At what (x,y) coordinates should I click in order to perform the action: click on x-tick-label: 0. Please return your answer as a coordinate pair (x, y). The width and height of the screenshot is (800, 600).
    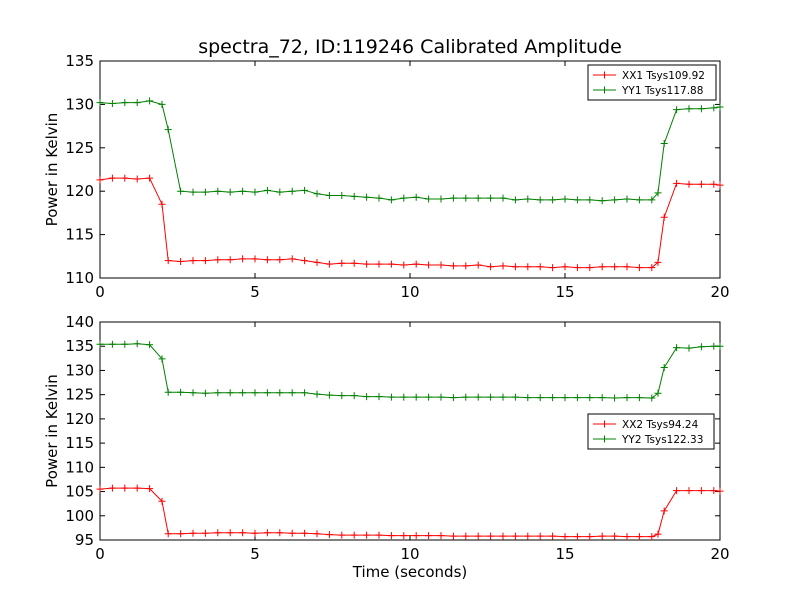
    Looking at the image, I should click on (100, 292).